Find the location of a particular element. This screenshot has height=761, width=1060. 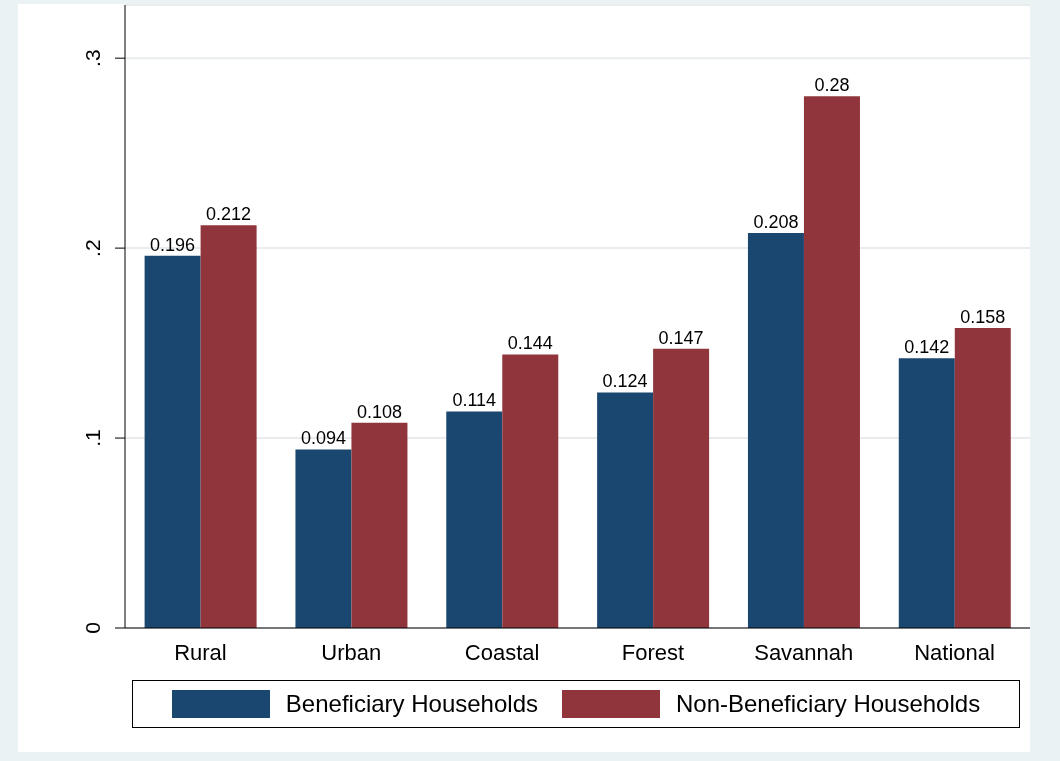

data-label: 0.108 is located at coordinates (379, 411).